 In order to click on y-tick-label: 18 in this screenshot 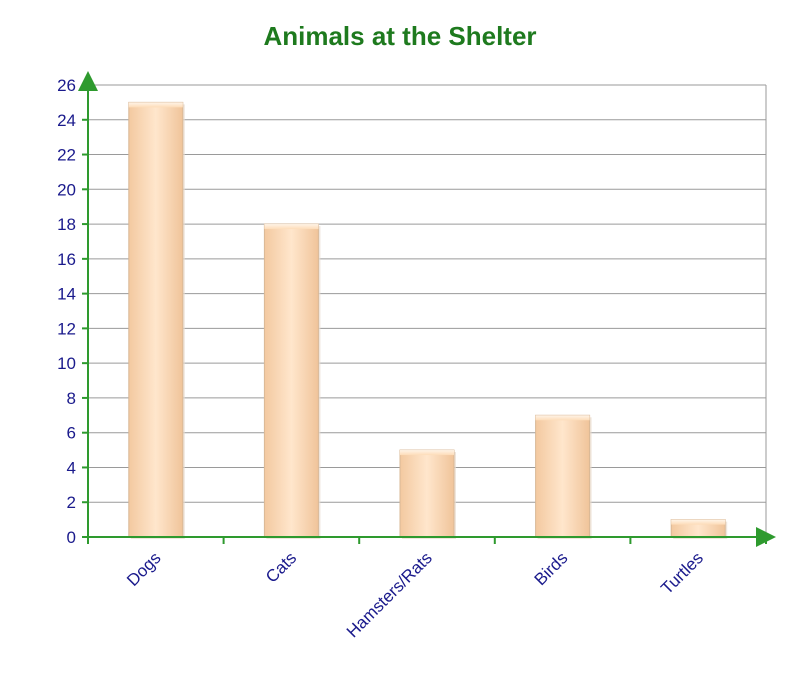, I will do `click(66, 224)`.